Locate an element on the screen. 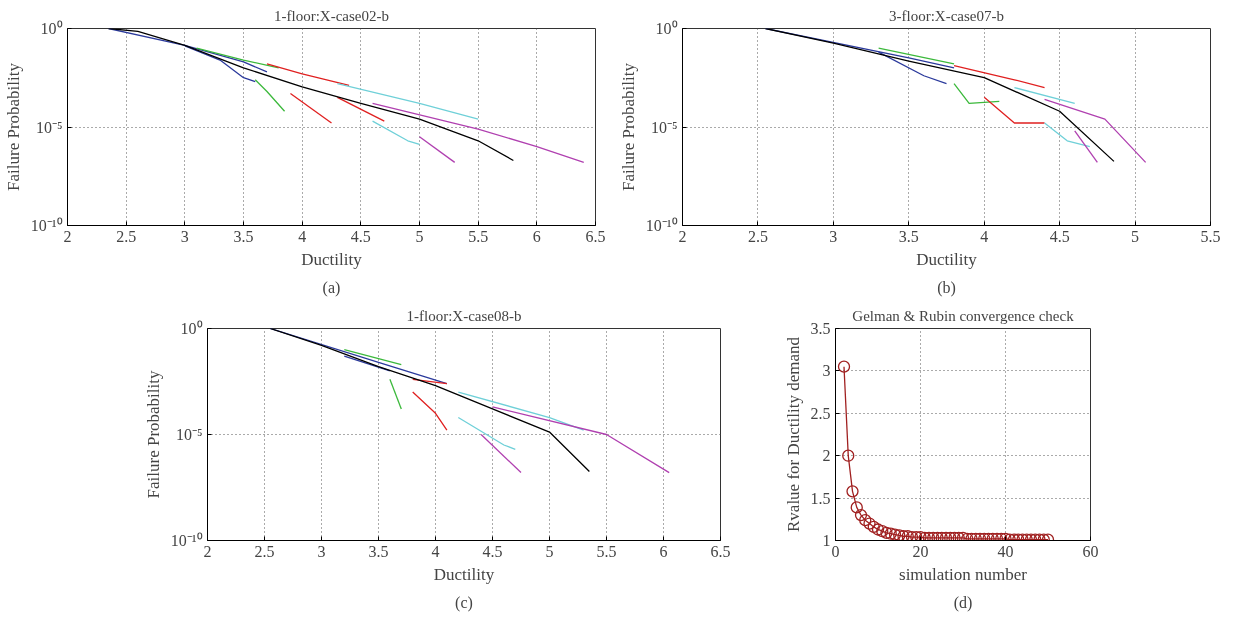 The height and width of the screenshot is (621, 1245). chart-title: 3-floor:X-case07-b is located at coordinates (946, 15).